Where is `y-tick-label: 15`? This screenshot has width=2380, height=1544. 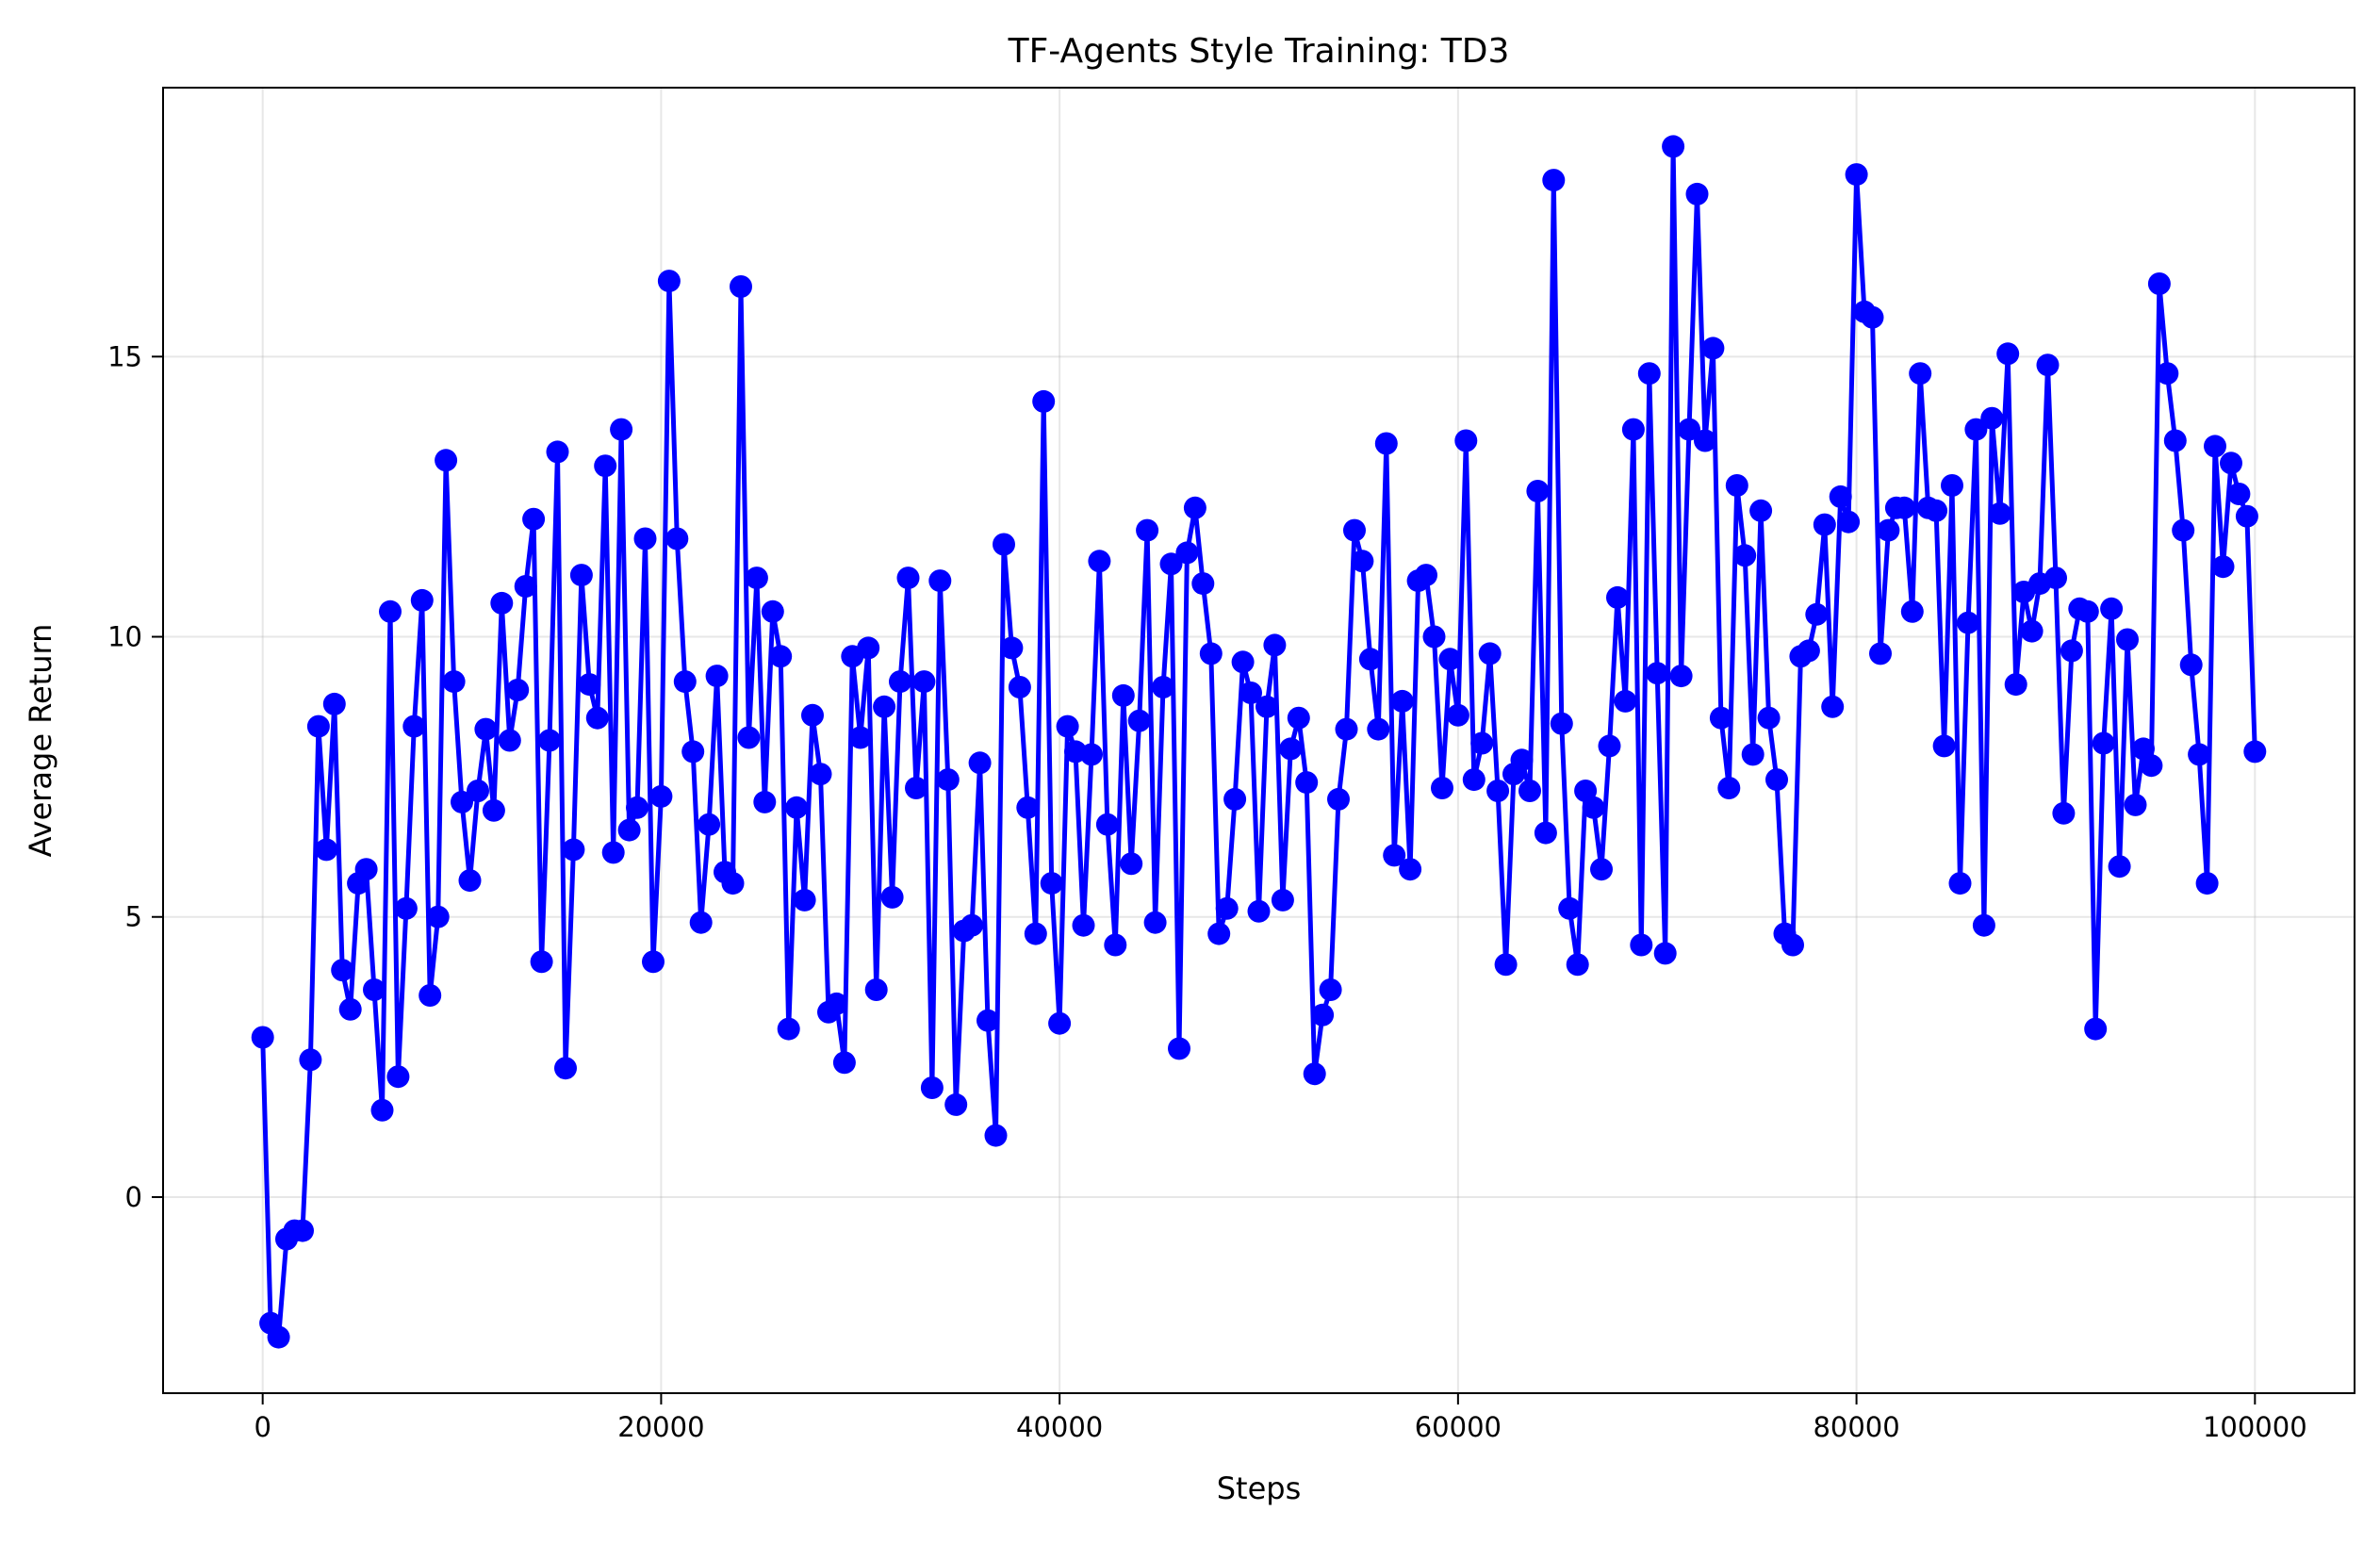
y-tick-label: 15 is located at coordinates (124, 356).